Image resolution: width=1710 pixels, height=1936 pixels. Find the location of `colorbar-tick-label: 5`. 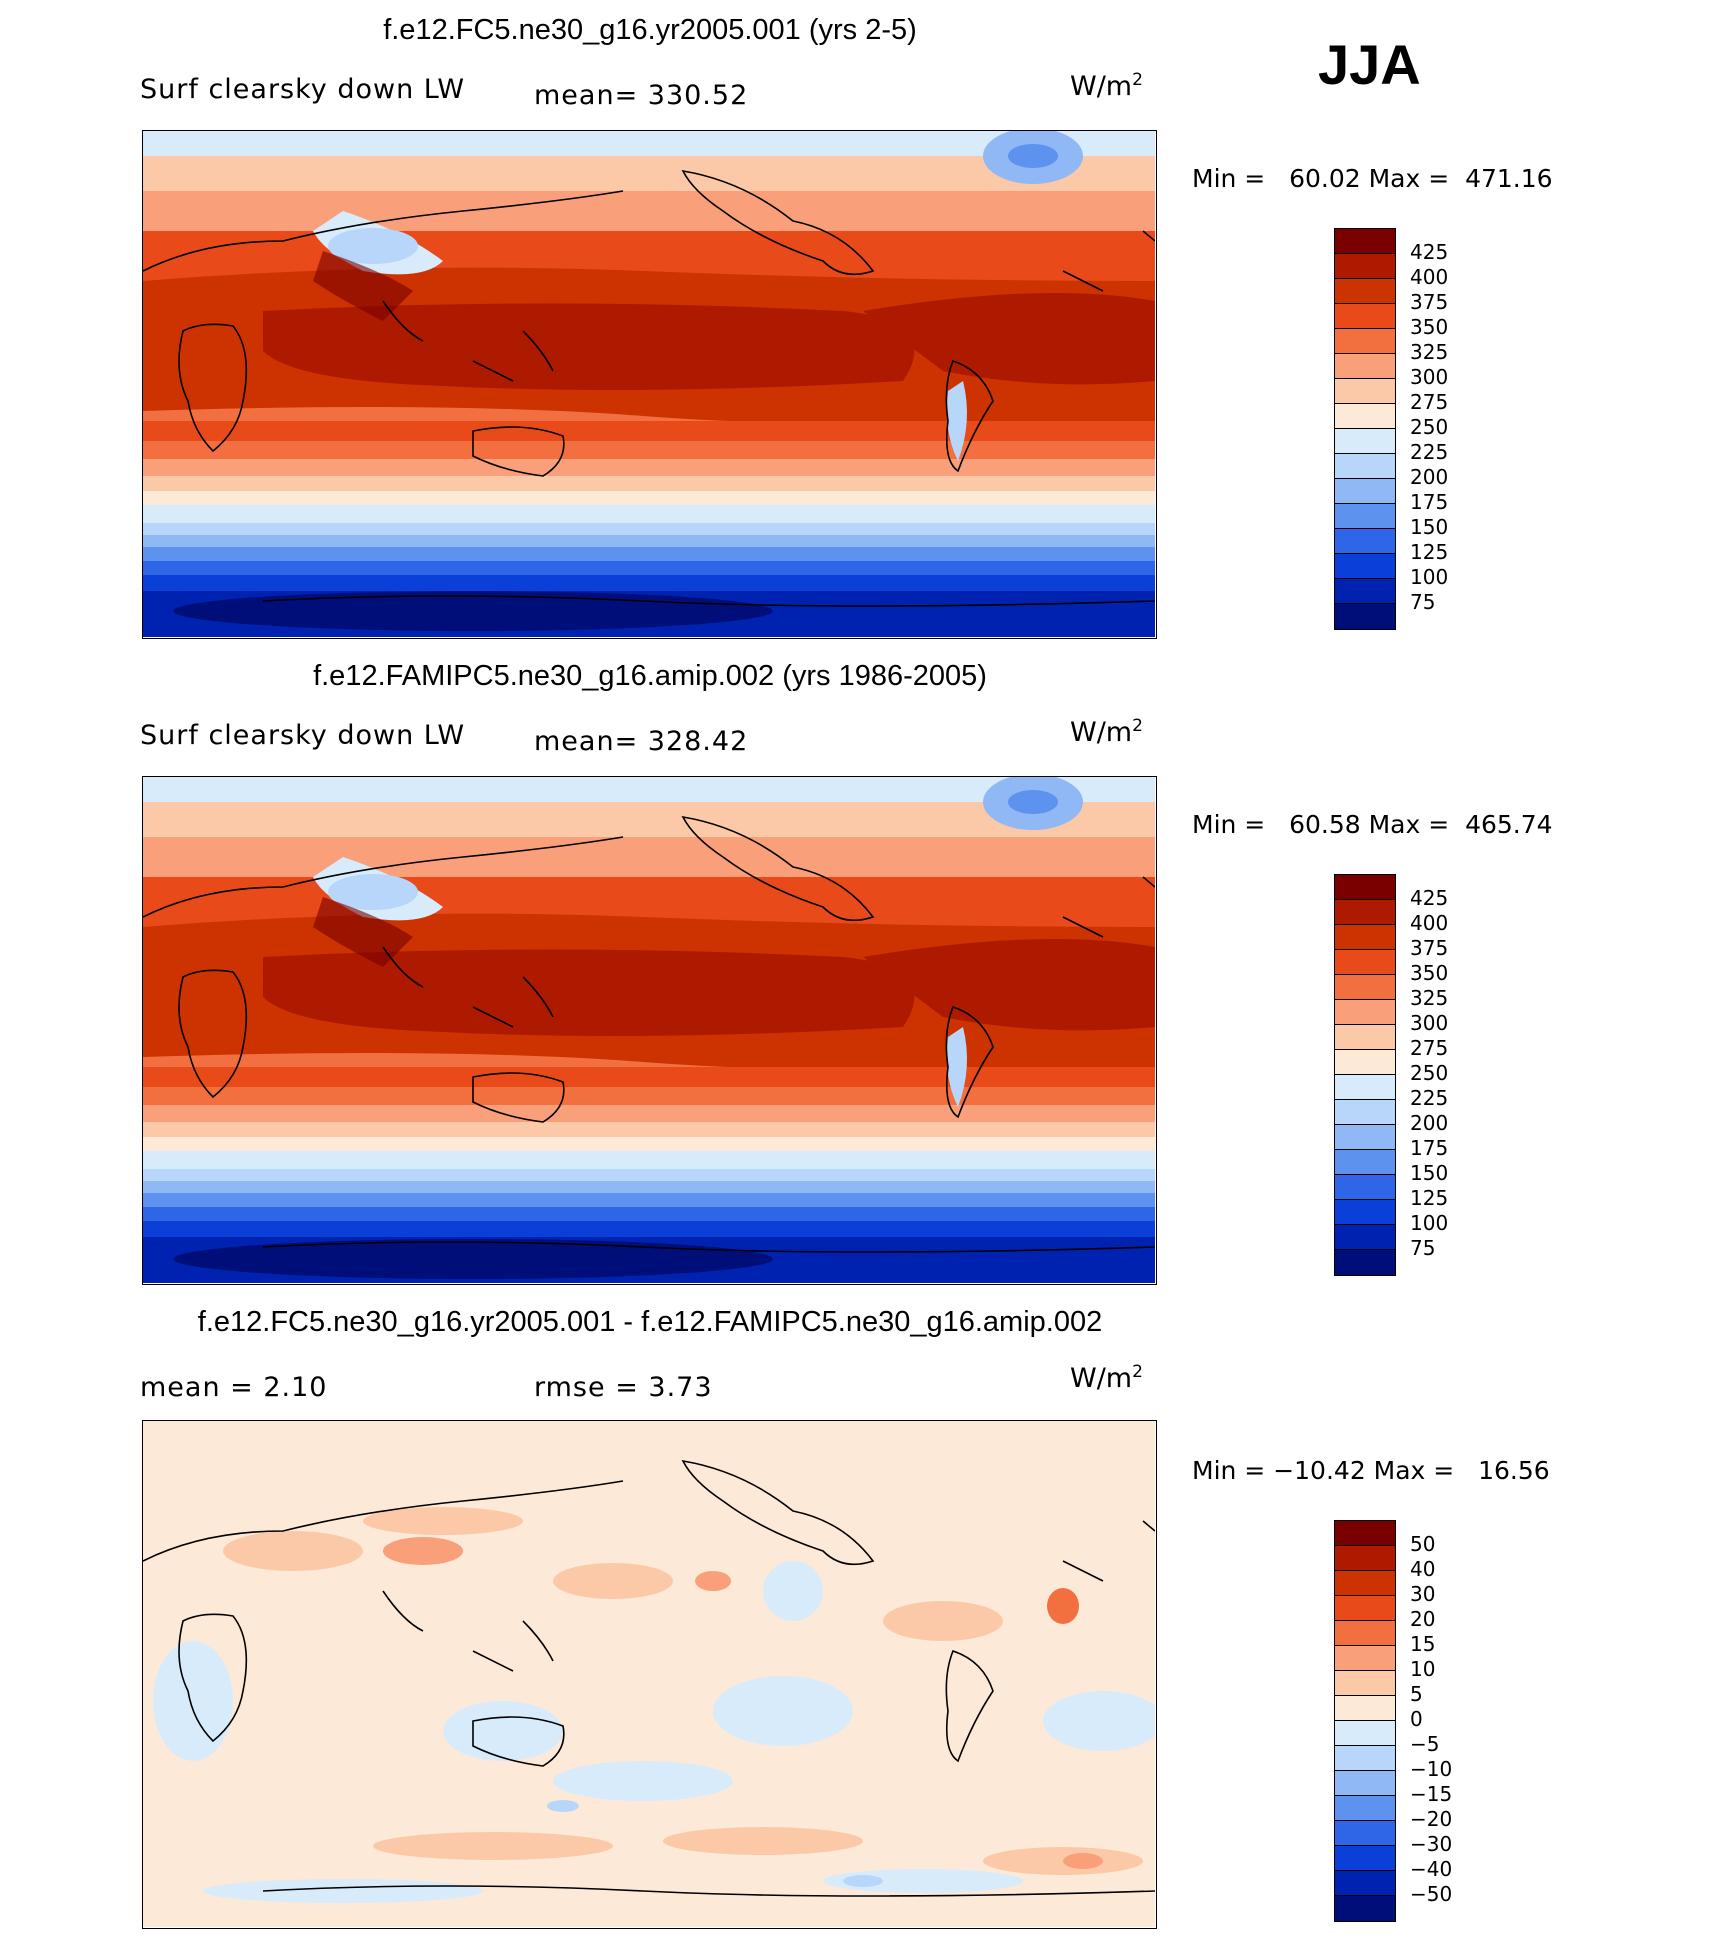

colorbar-tick-label: 5 is located at coordinates (1416, 1694).